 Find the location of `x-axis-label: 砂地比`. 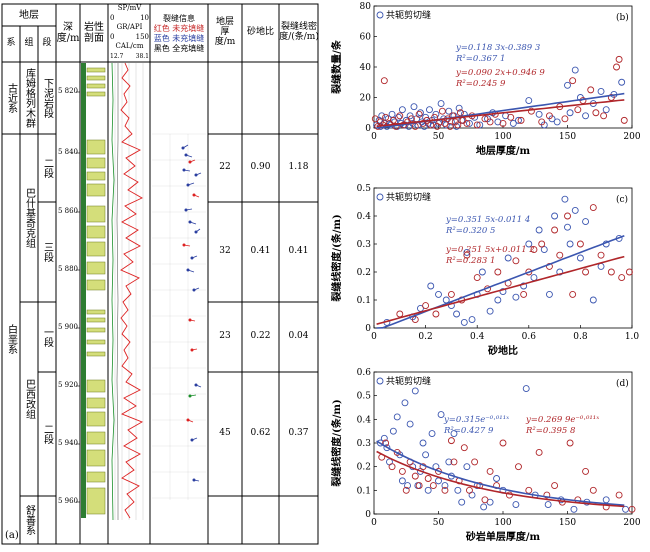

x-axis-label: 砂地比 is located at coordinates (502, 350).